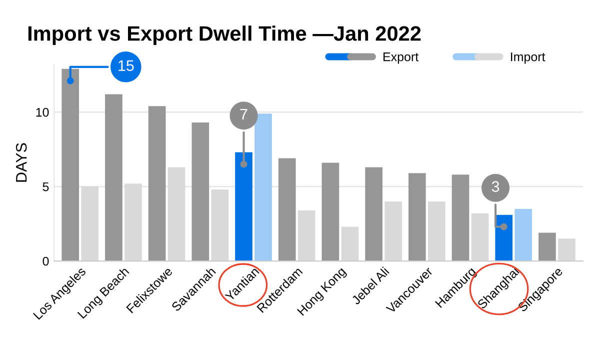 This screenshot has height=339, width=601. I want to click on annotation: 3, so click(496, 186).